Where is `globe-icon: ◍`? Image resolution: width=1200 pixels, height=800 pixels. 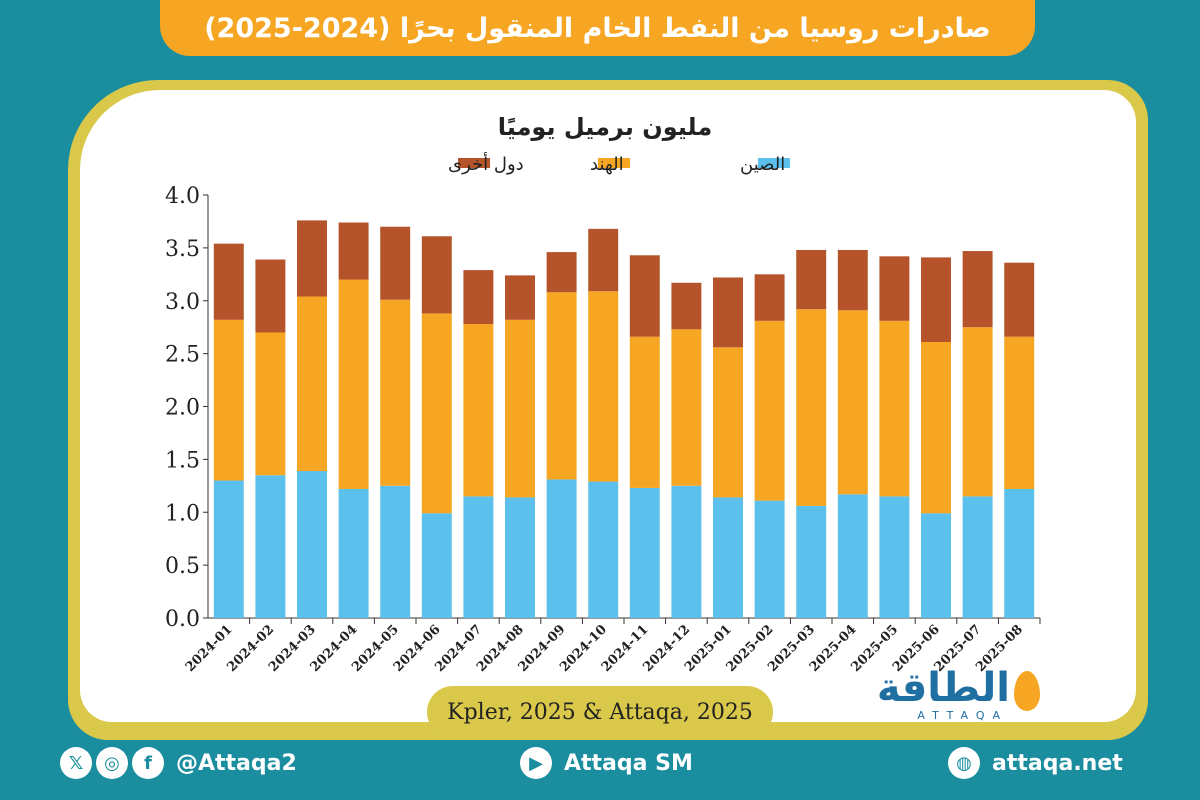 globe-icon: ◍ is located at coordinates (964, 763).